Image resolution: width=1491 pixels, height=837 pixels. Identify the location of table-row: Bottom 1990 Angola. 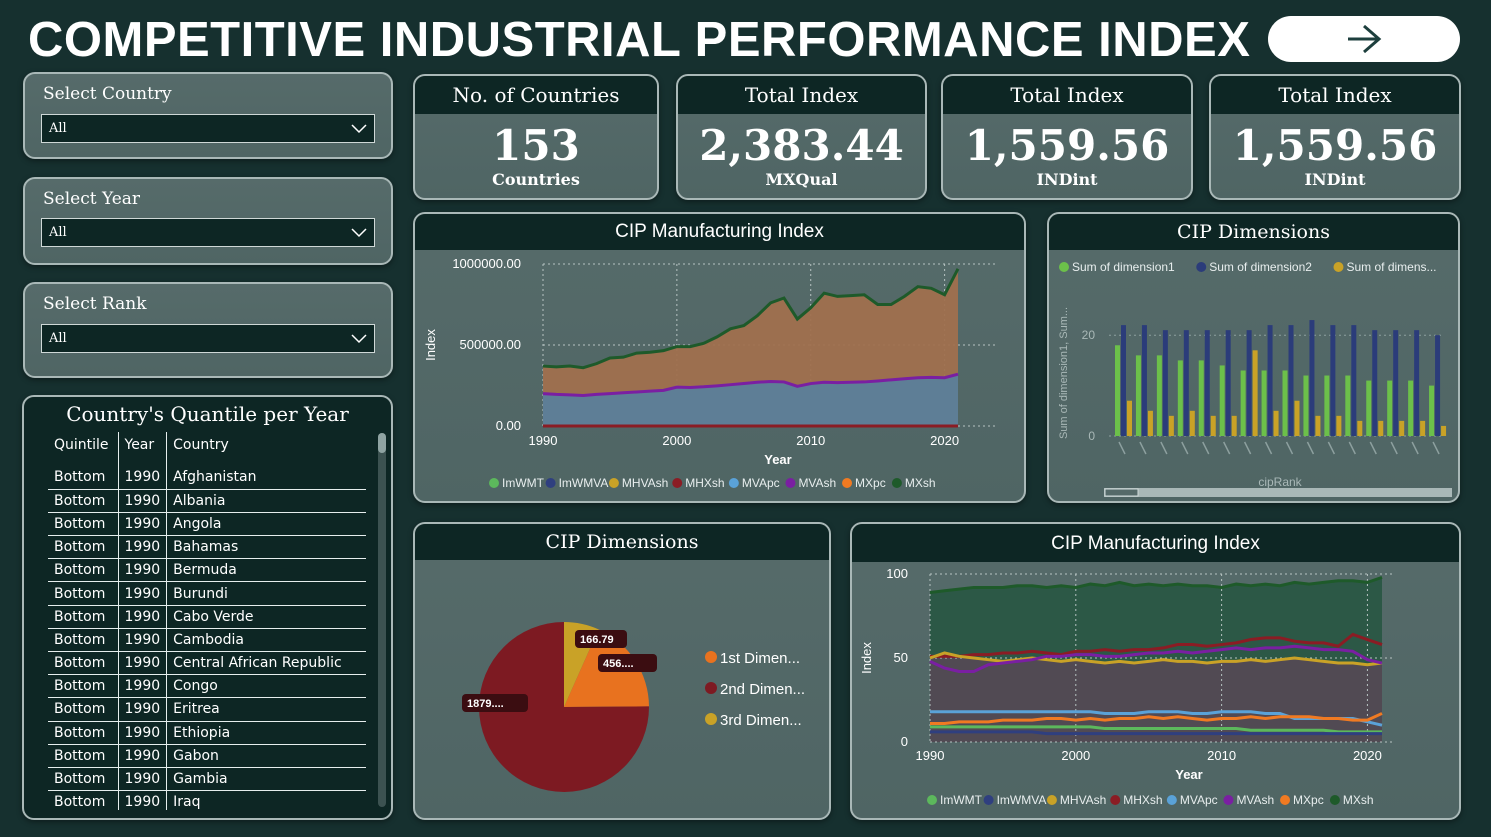
(207, 524).